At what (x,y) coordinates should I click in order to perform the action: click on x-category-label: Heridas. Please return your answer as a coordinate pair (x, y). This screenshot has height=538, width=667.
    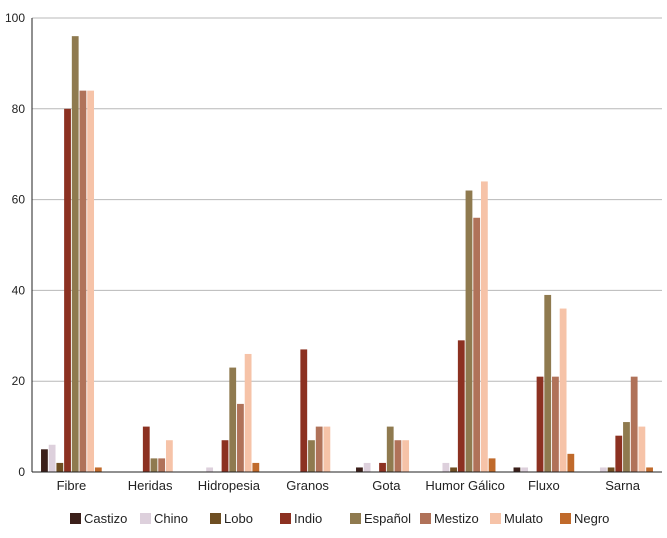
    Looking at the image, I should click on (150, 485).